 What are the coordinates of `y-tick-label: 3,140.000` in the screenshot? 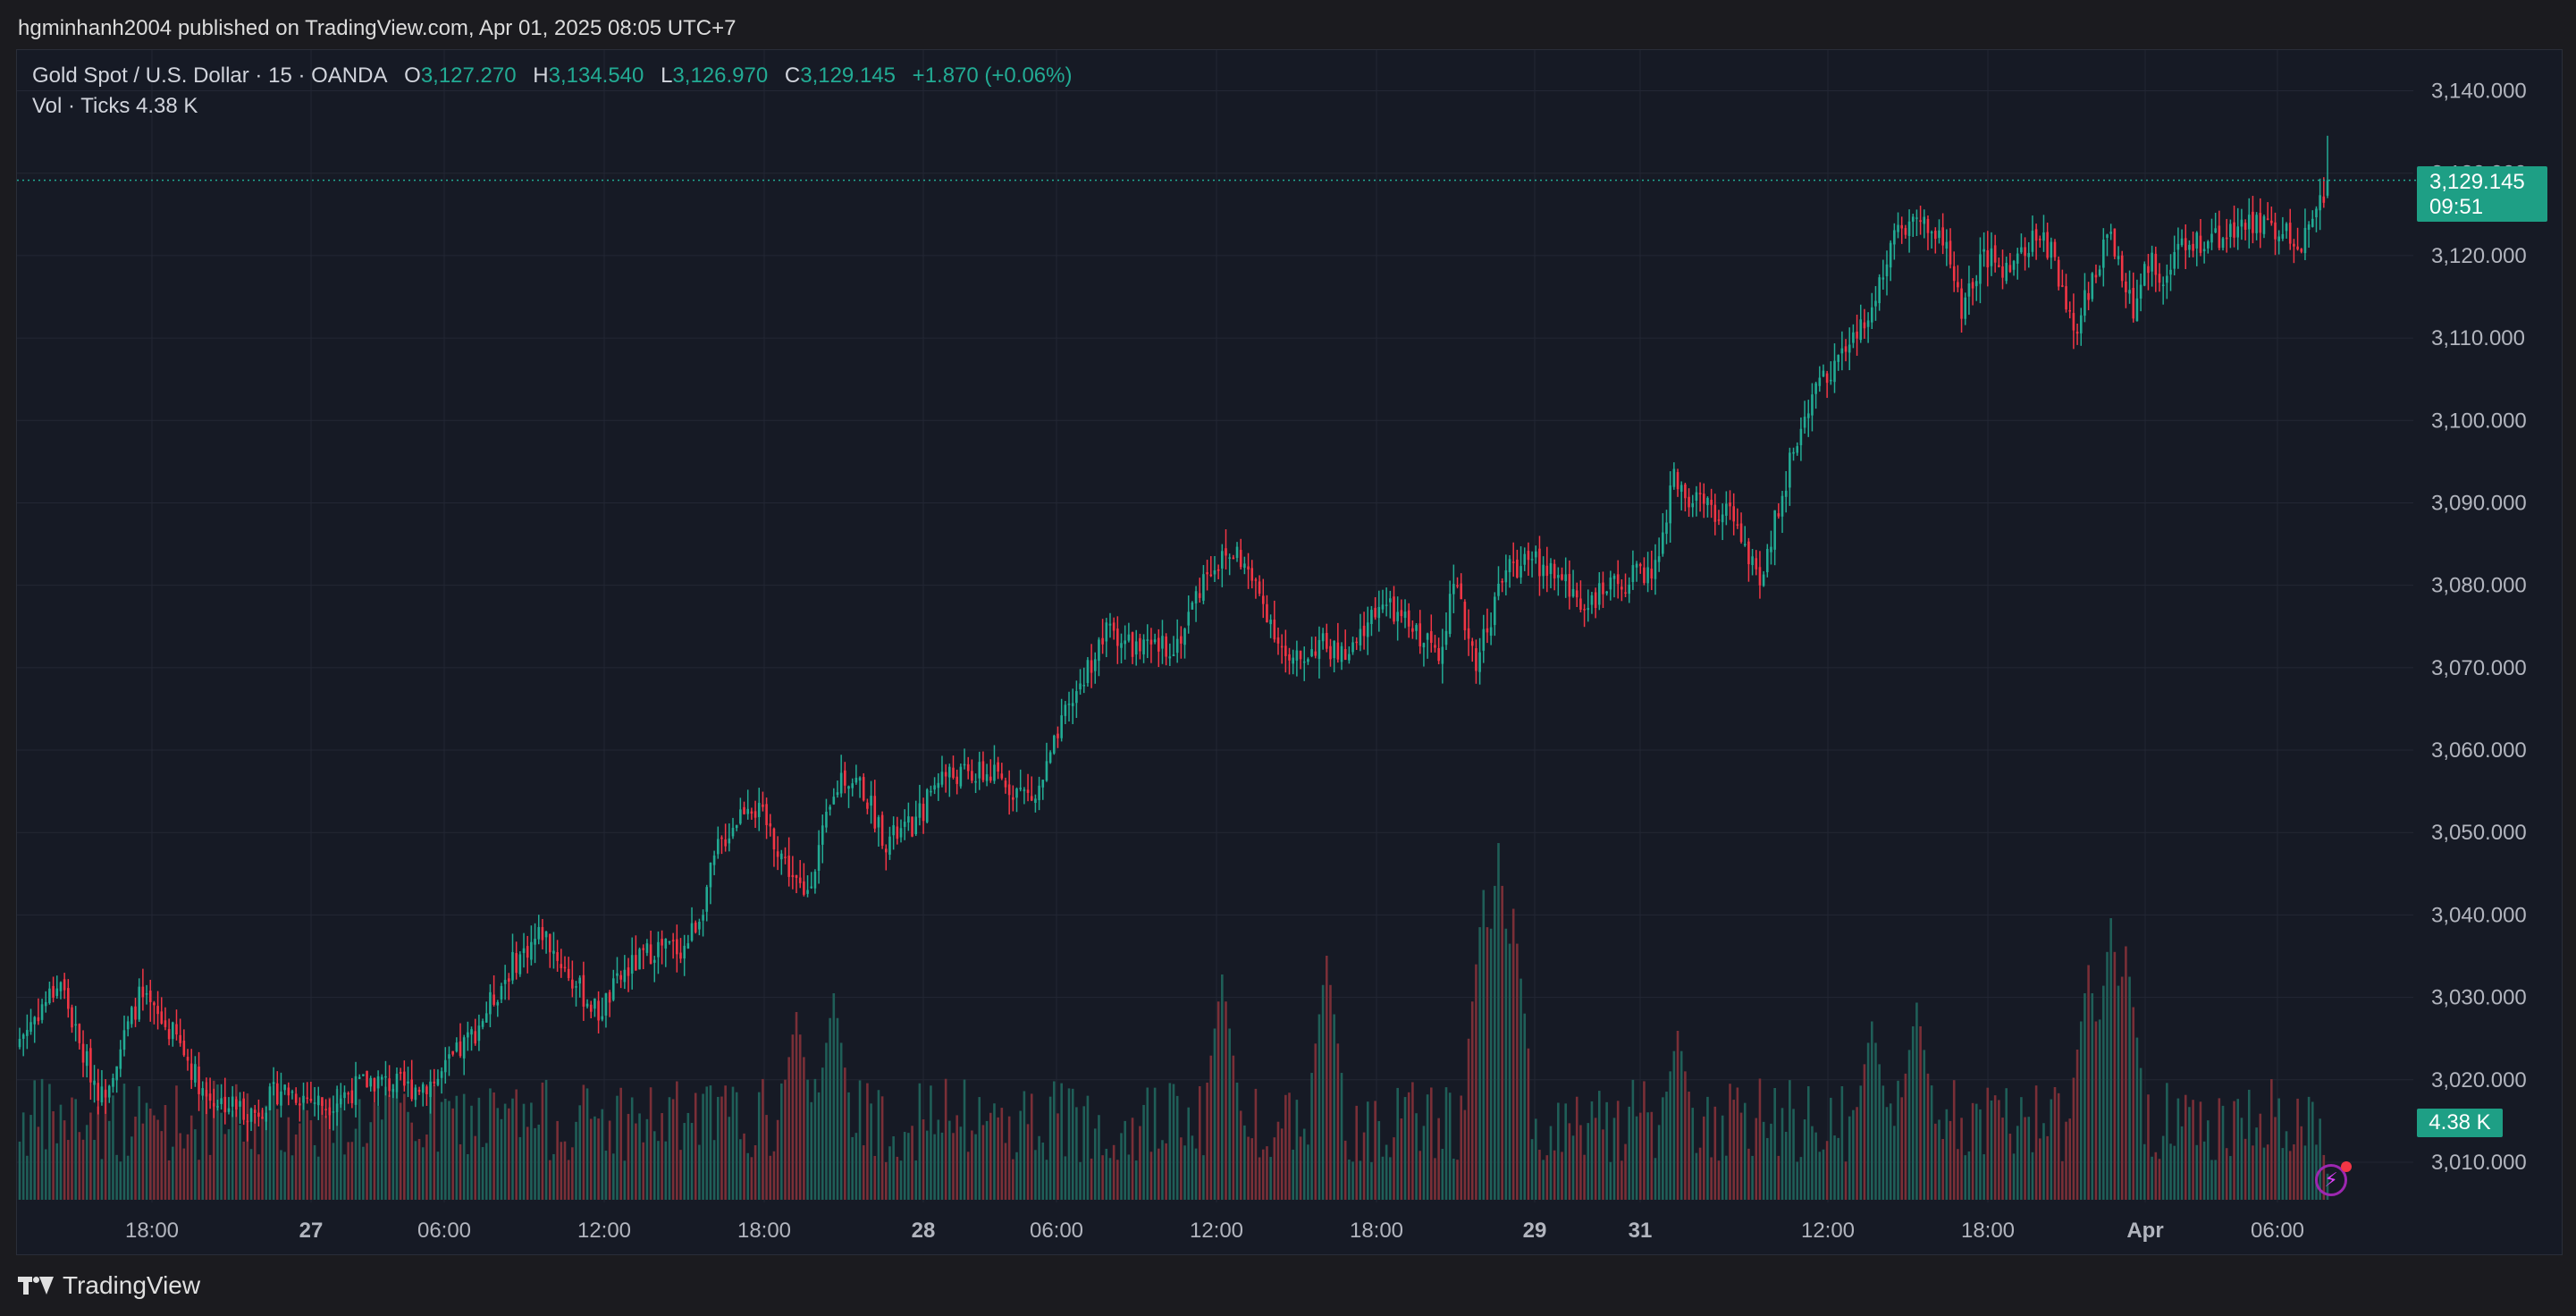 It's located at (2479, 92).